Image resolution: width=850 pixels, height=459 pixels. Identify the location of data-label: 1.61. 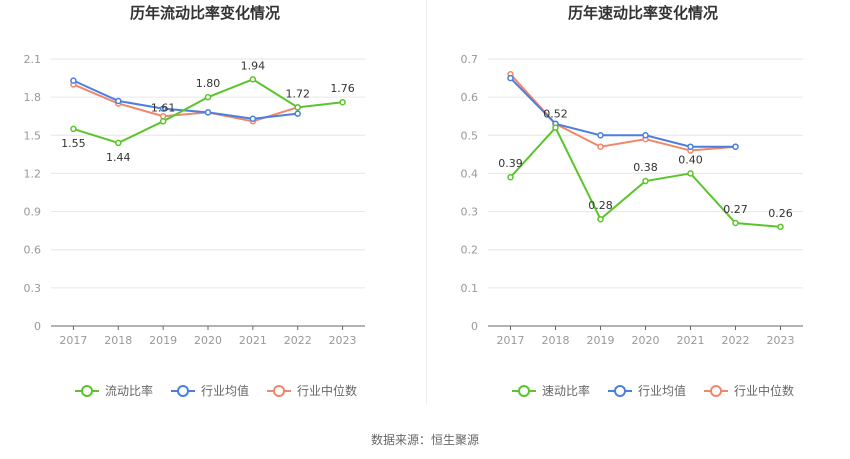
(163, 107).